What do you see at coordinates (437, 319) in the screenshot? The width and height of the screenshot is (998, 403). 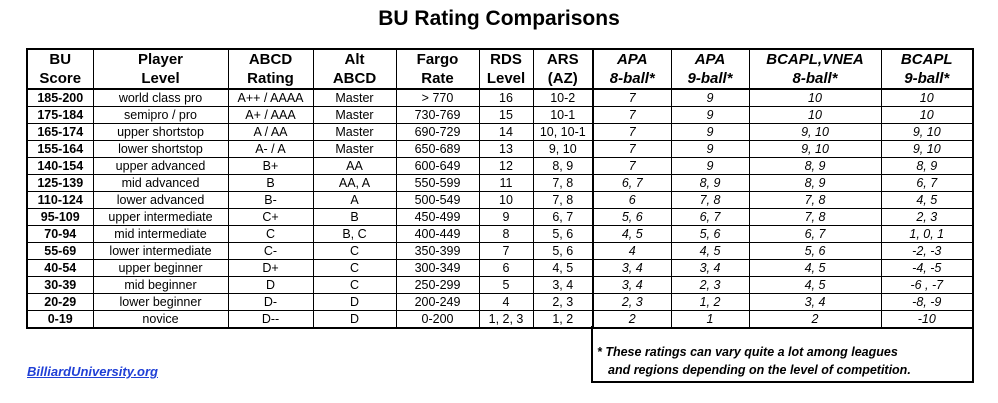 I see `cell-fargo-rate: 0-200` at bounding box center [437, 319].